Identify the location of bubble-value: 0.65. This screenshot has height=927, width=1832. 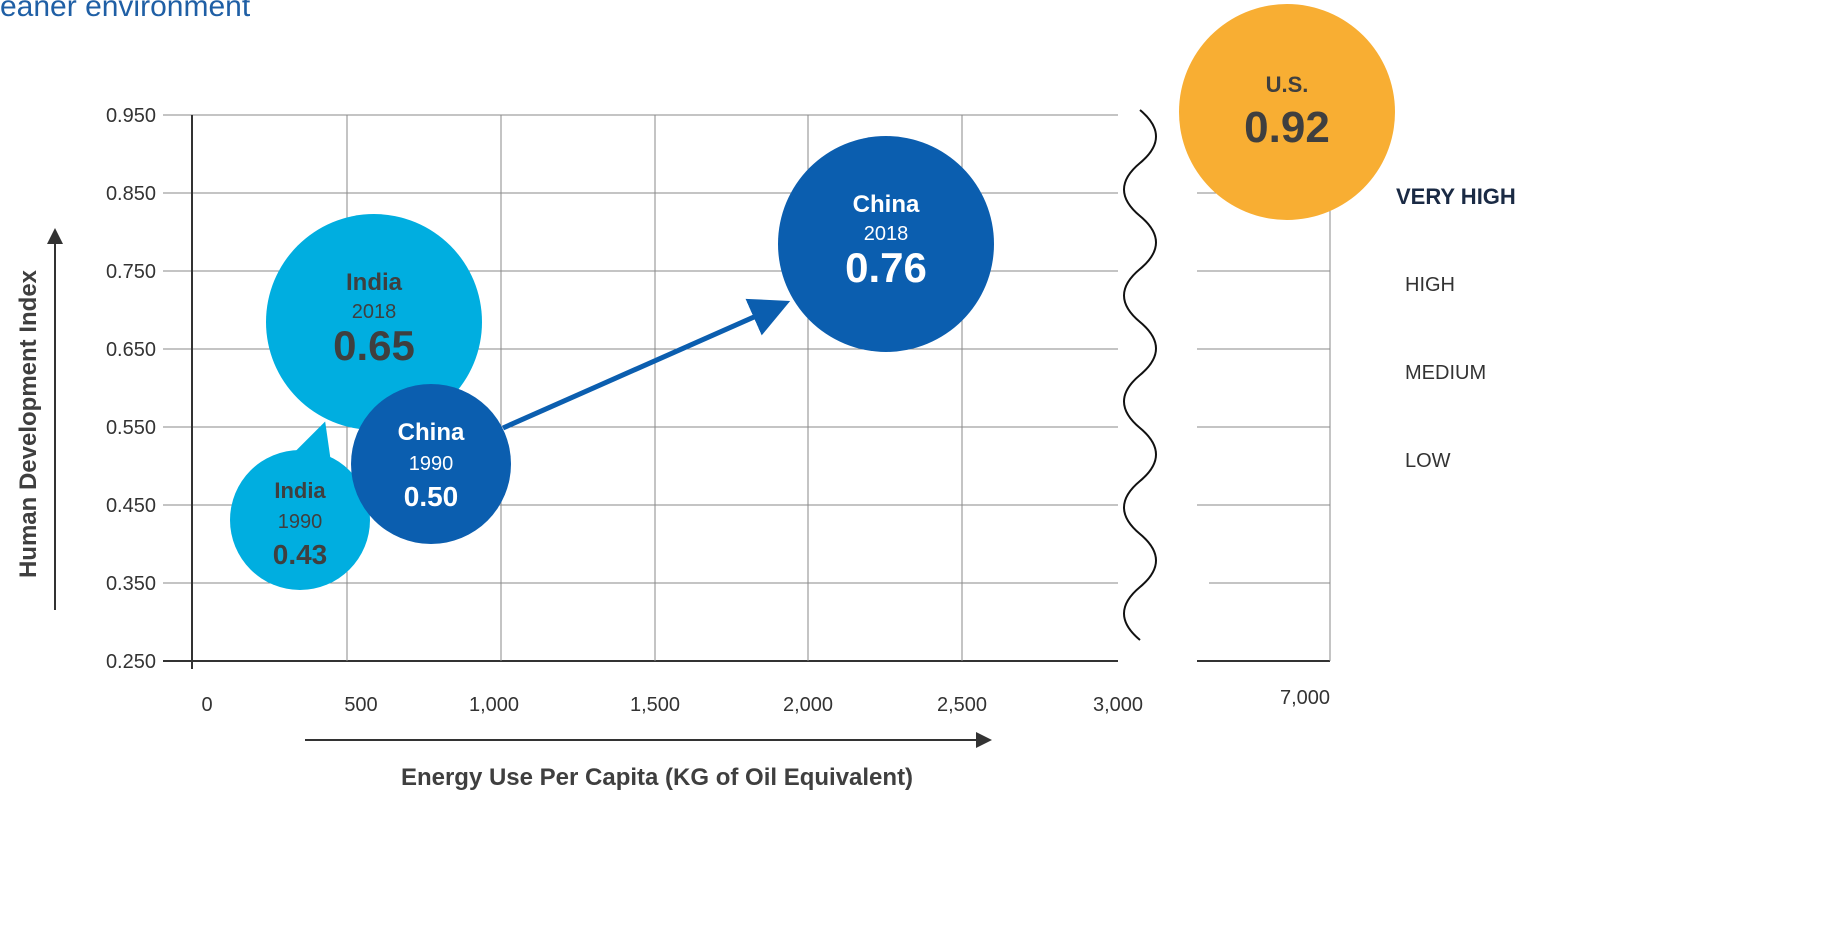
(374, 345).